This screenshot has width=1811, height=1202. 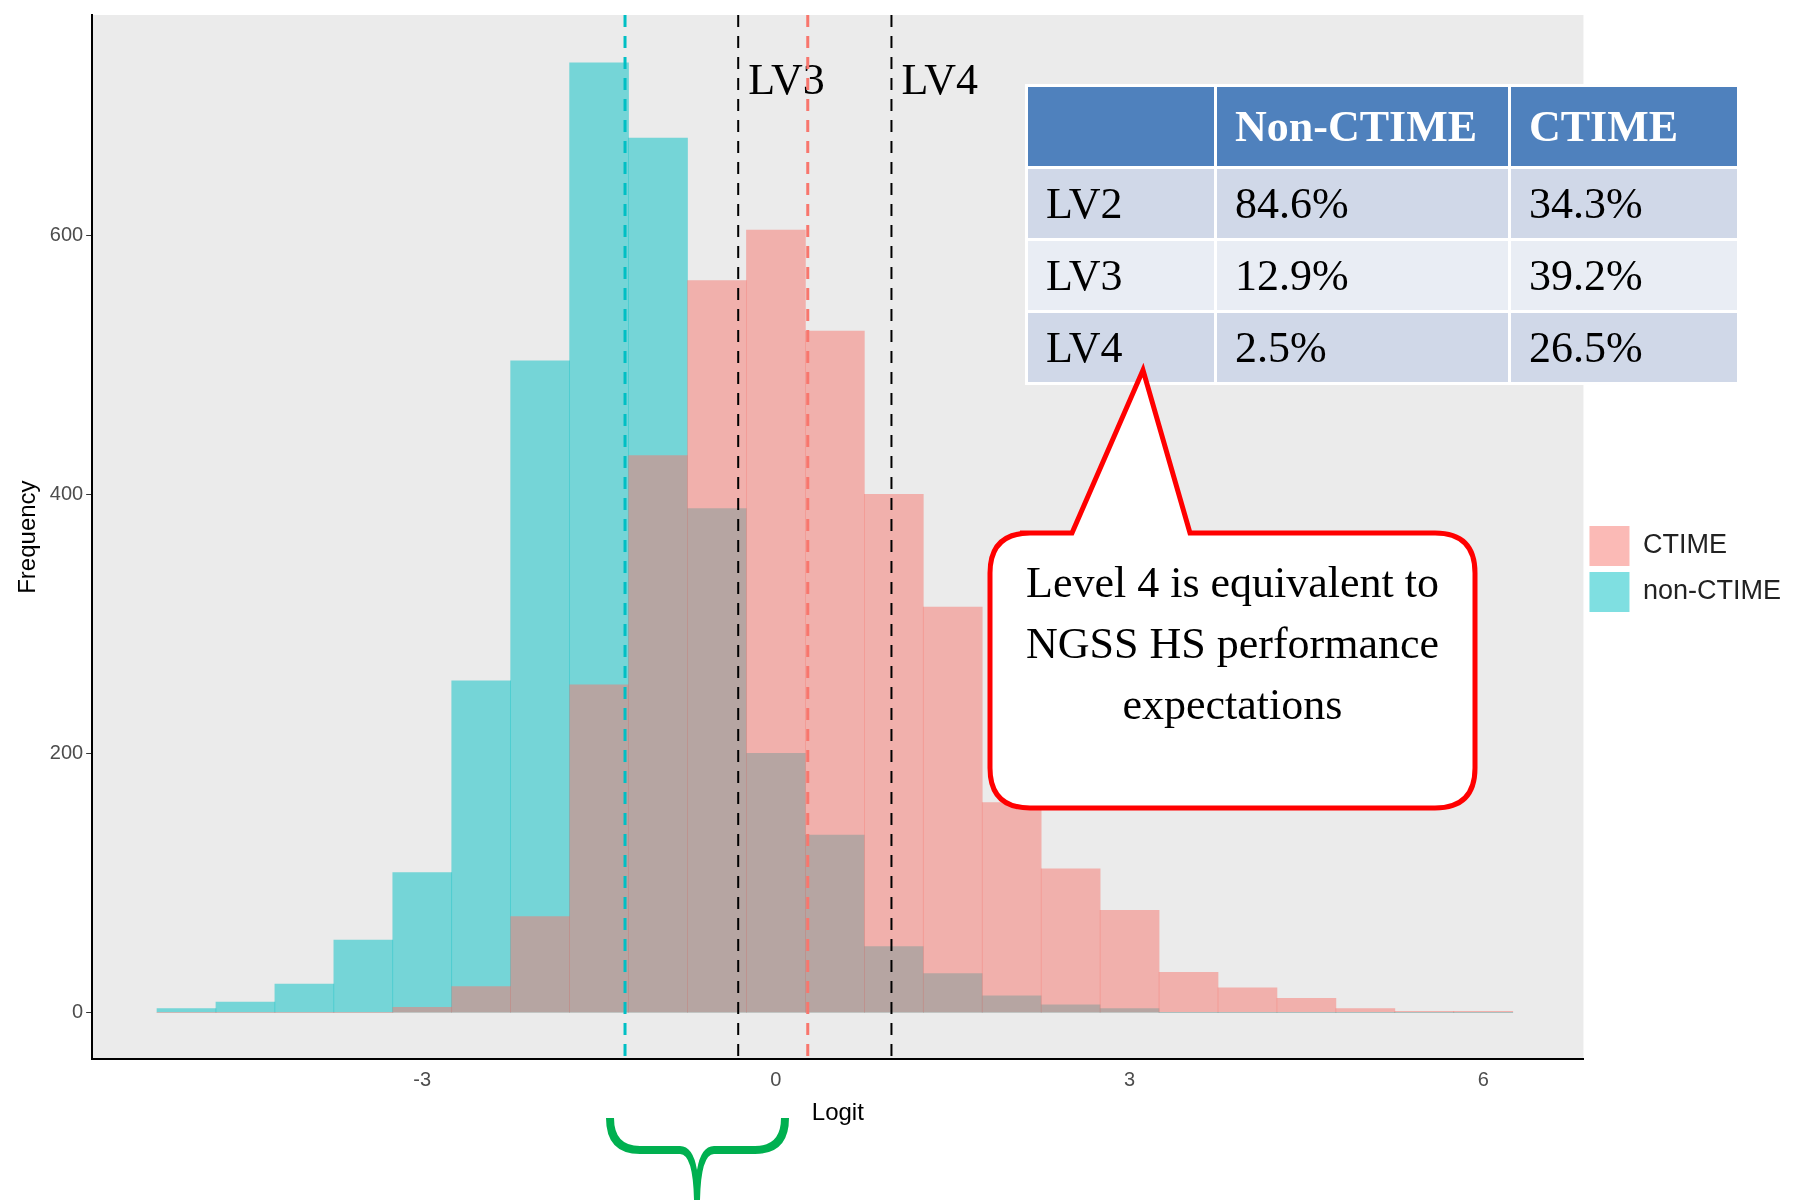 I want to click on annotation: CTIME, so click(x=1624, y=126).